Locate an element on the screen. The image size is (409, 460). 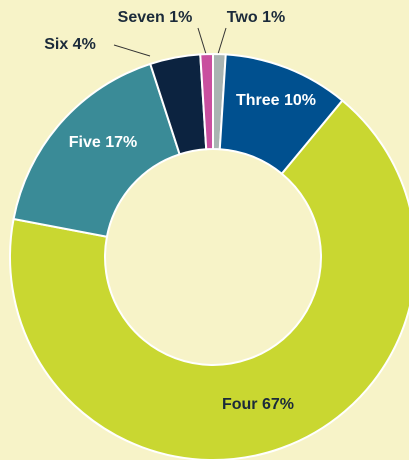
slice-label: Four 67% is located at coordinates (258, 404).